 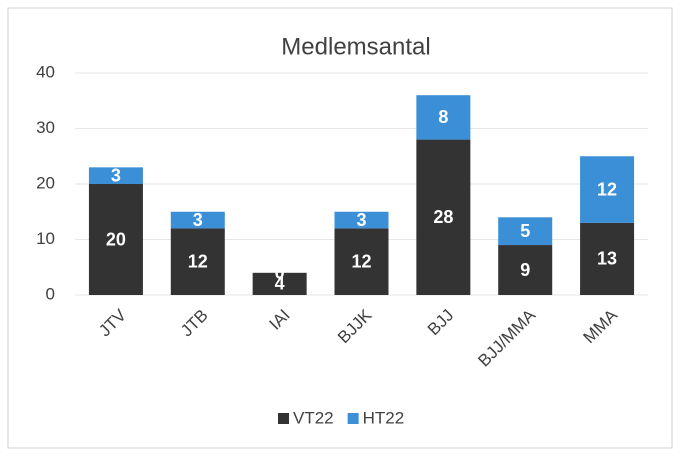 I want to click on data-label: 9, so click(x=525, y=270).